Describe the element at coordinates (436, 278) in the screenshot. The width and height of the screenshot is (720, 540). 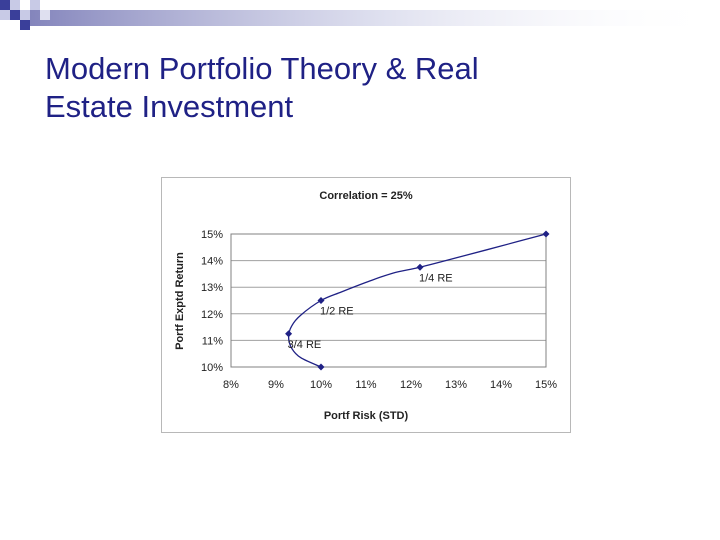
I see `point-label: 1/4 RE` at that location.